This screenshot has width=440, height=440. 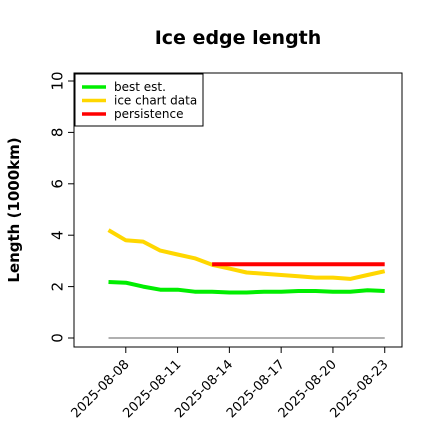 What do you see at coordinates (57, 235) in the screenshot?
I see `y-tick-label: 4` at bounding box center [57, 235].